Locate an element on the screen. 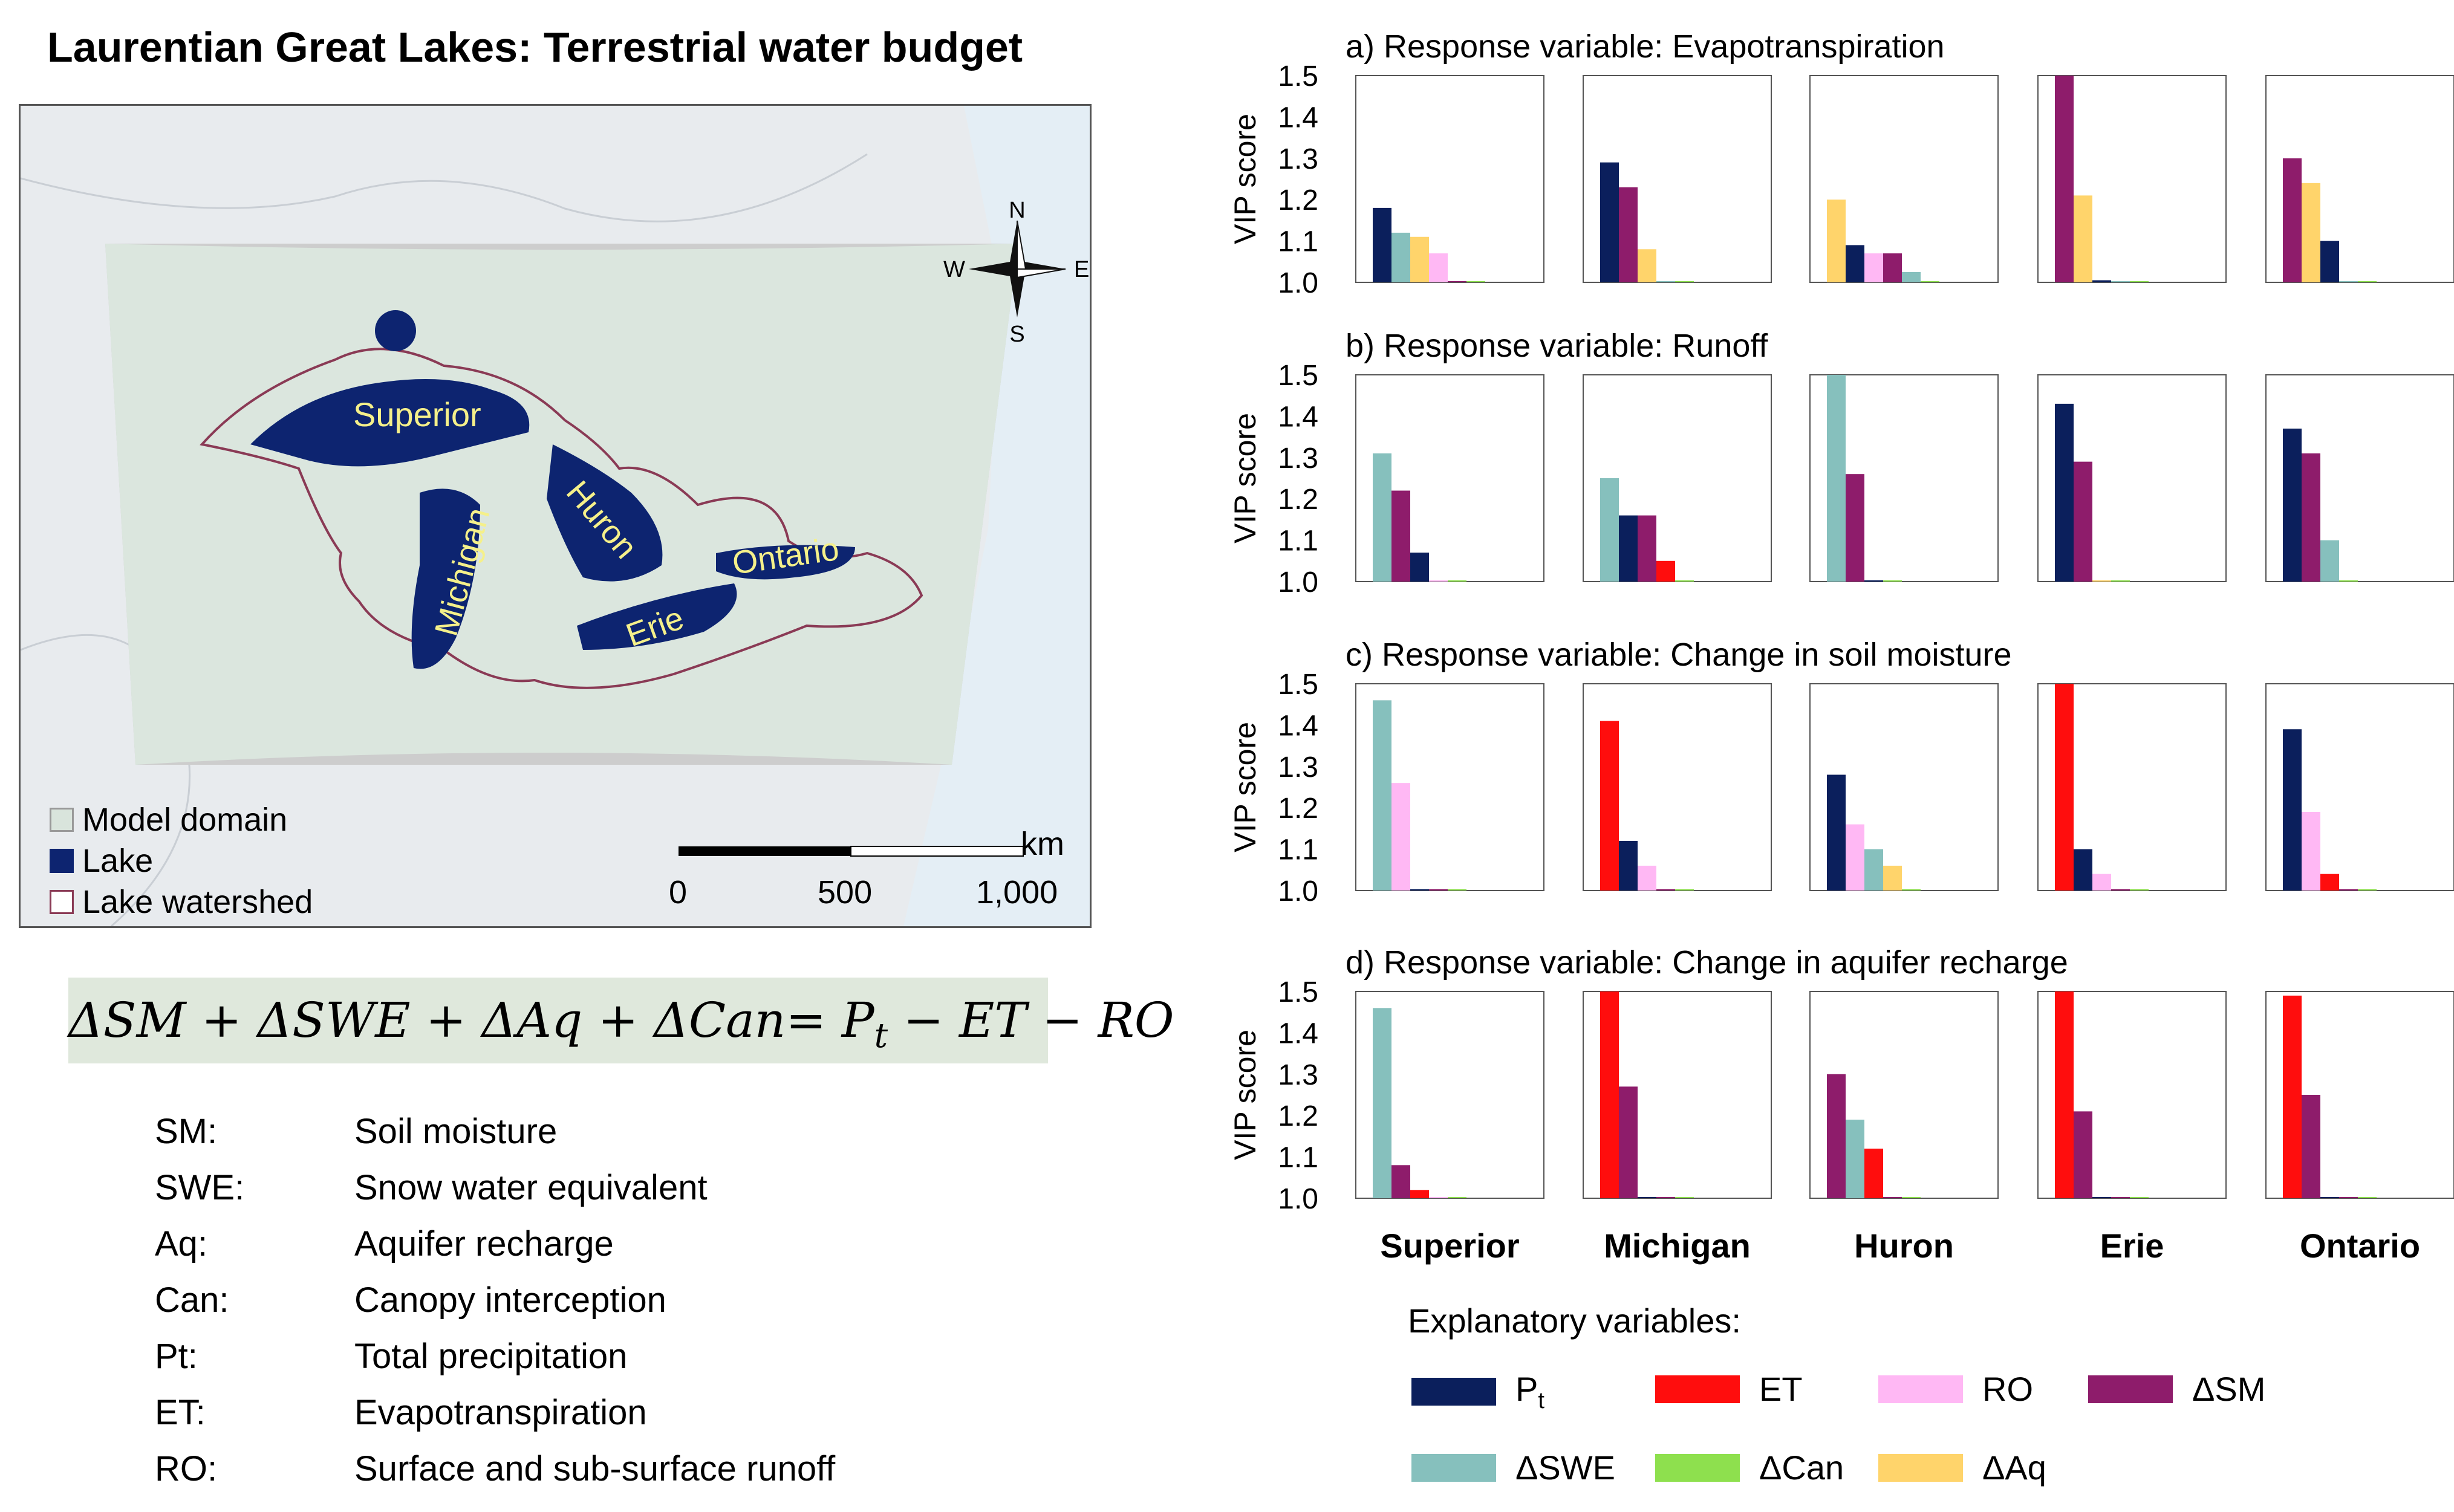  legend-swatch-dsm is located at coordinates (2130, 1389).